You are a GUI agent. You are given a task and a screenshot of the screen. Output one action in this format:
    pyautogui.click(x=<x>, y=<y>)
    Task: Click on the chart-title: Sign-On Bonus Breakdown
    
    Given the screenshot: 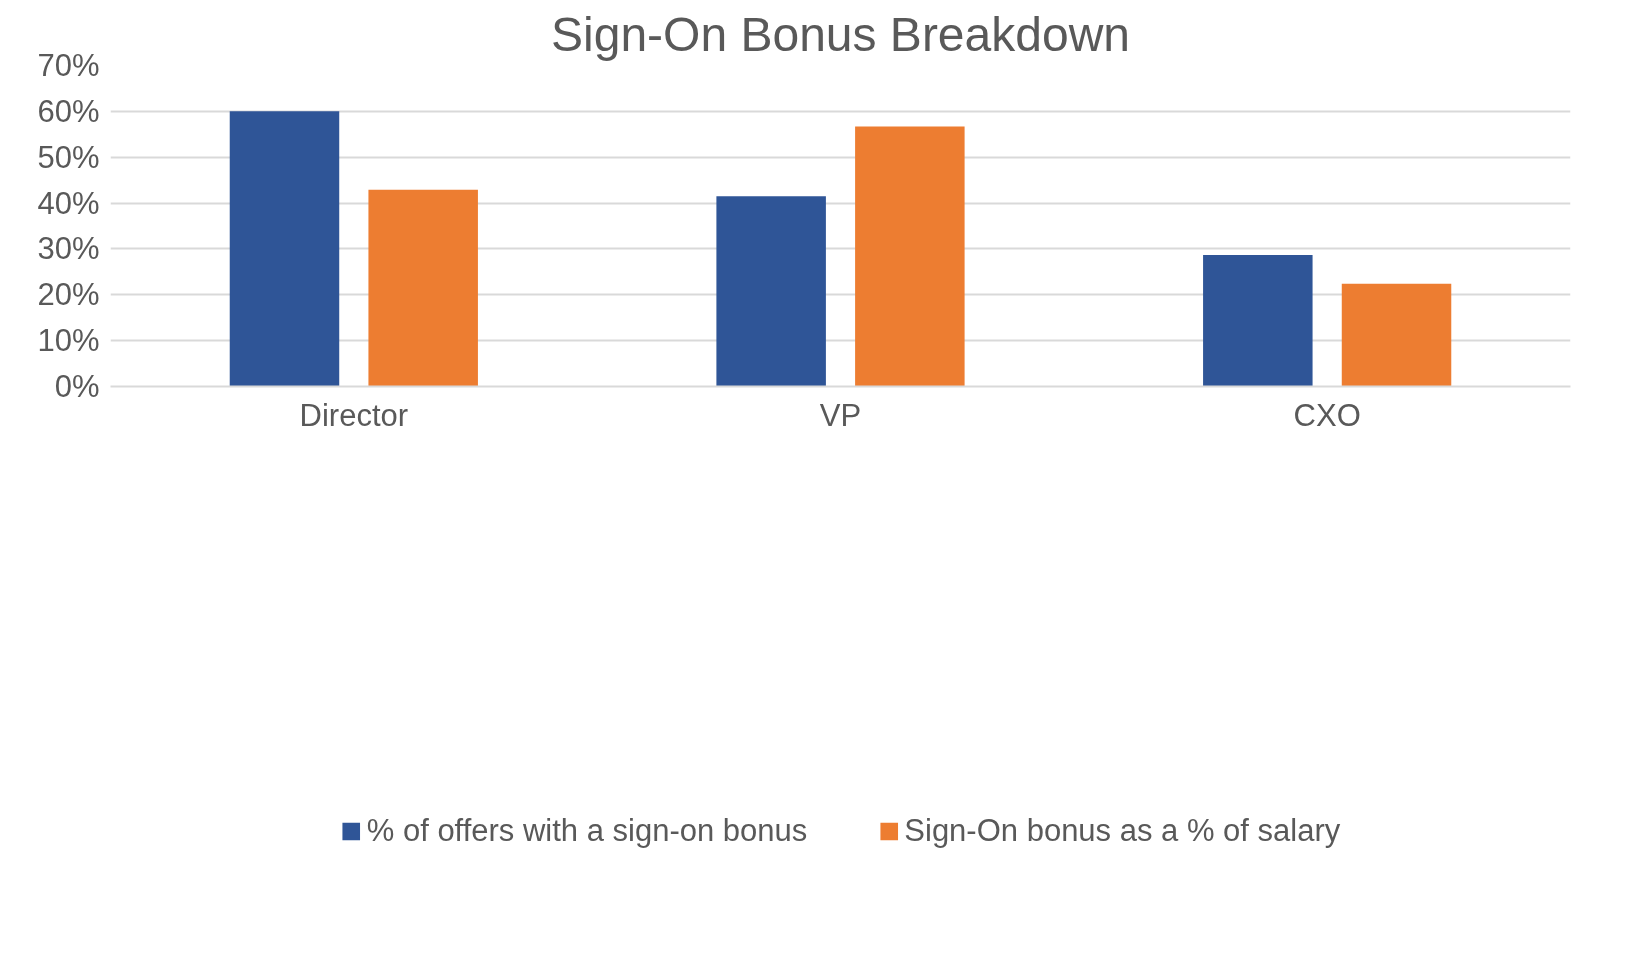 What is the action you would take?
    pyautogui.click(x=840, y=34)
    